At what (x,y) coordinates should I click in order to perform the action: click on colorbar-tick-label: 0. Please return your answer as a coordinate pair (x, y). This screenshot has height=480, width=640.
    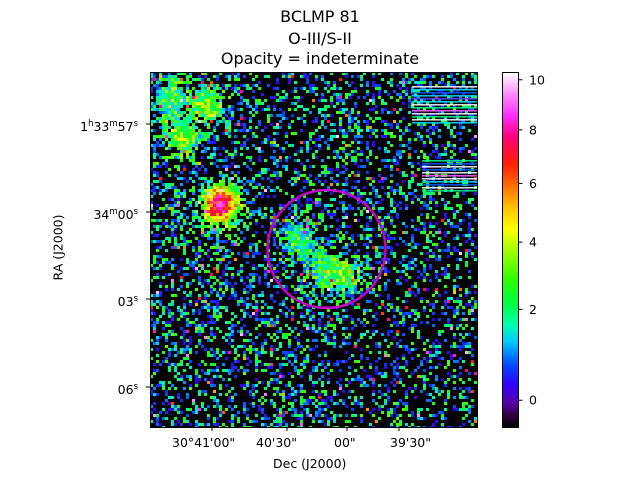
    Looking at the image, I should click on (533, 400).